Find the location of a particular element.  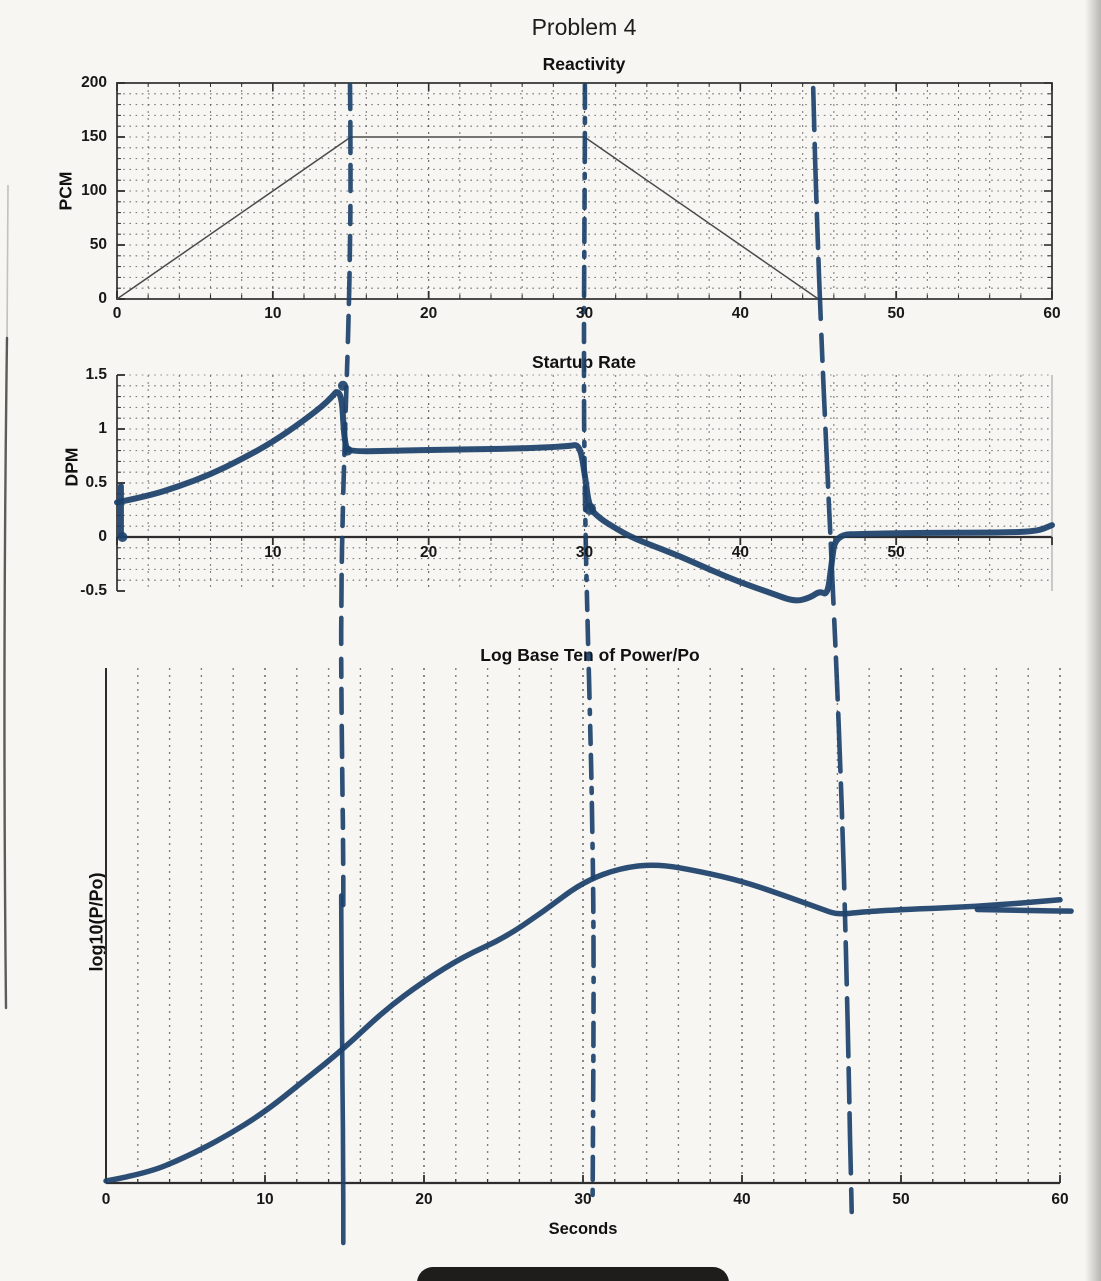

hand-marker-line-t15 is located at coordinates (345, 495).